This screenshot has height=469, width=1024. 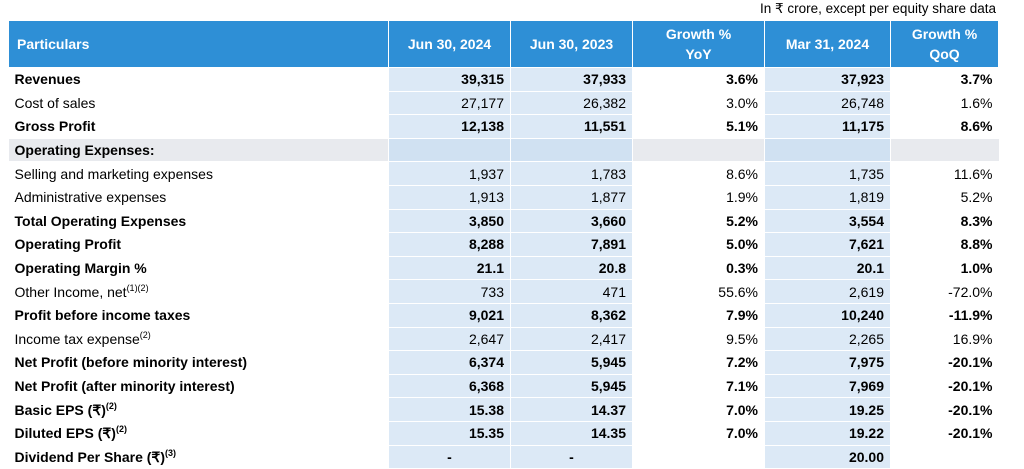 I want to click on table-row: Operating Profit 8,288 7,891 5.0% 7,621 8.8%, so click(x=503, y=244).